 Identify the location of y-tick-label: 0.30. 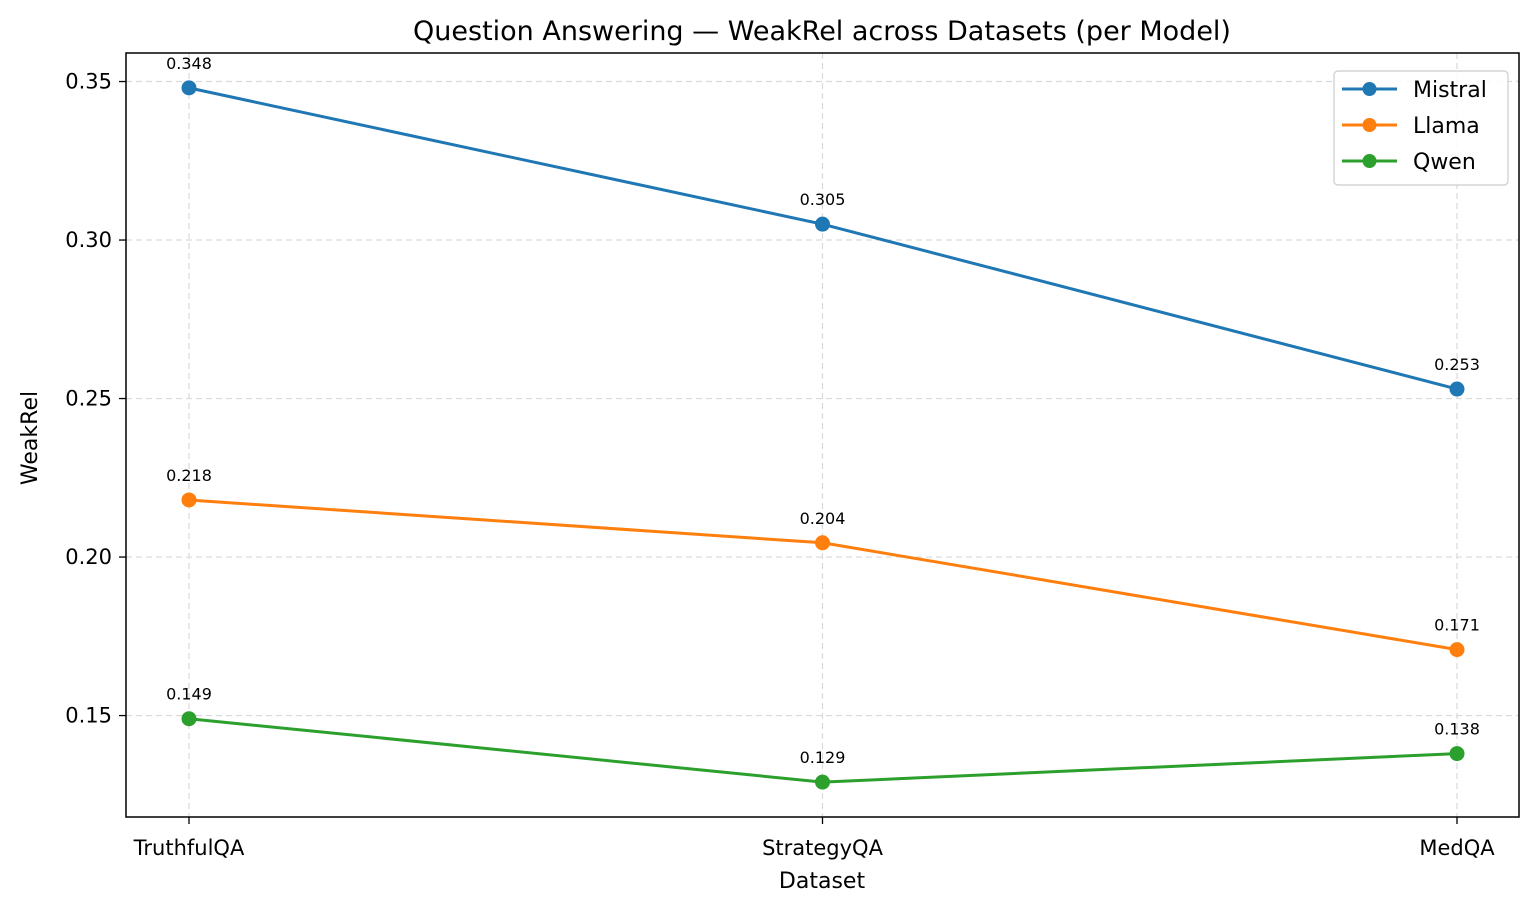
(88, 240).